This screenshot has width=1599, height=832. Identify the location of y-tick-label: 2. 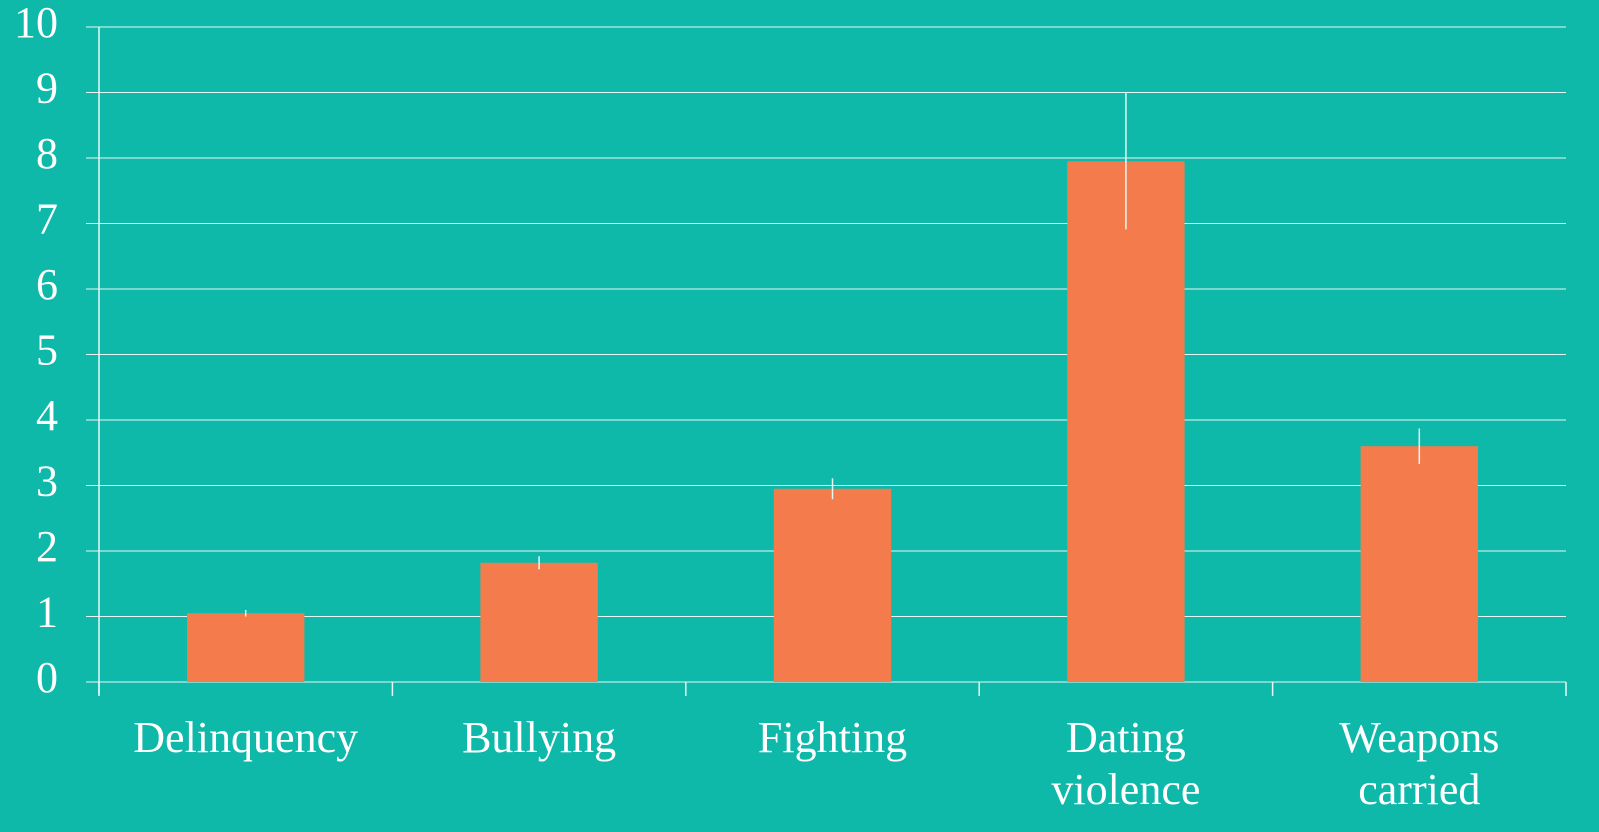
(47, 546).